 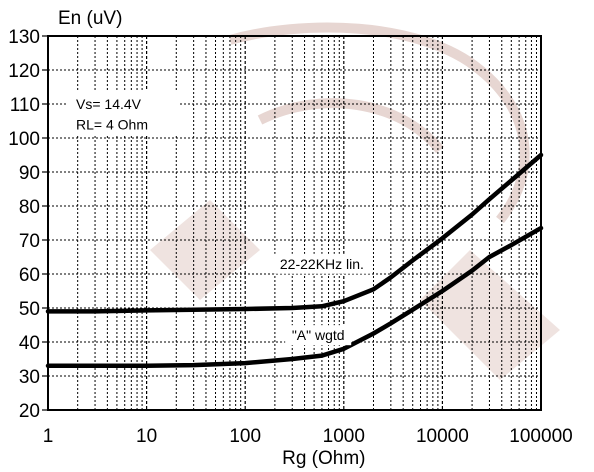 I want to click on y-tick-label: 100, so click(x=24, y=139).